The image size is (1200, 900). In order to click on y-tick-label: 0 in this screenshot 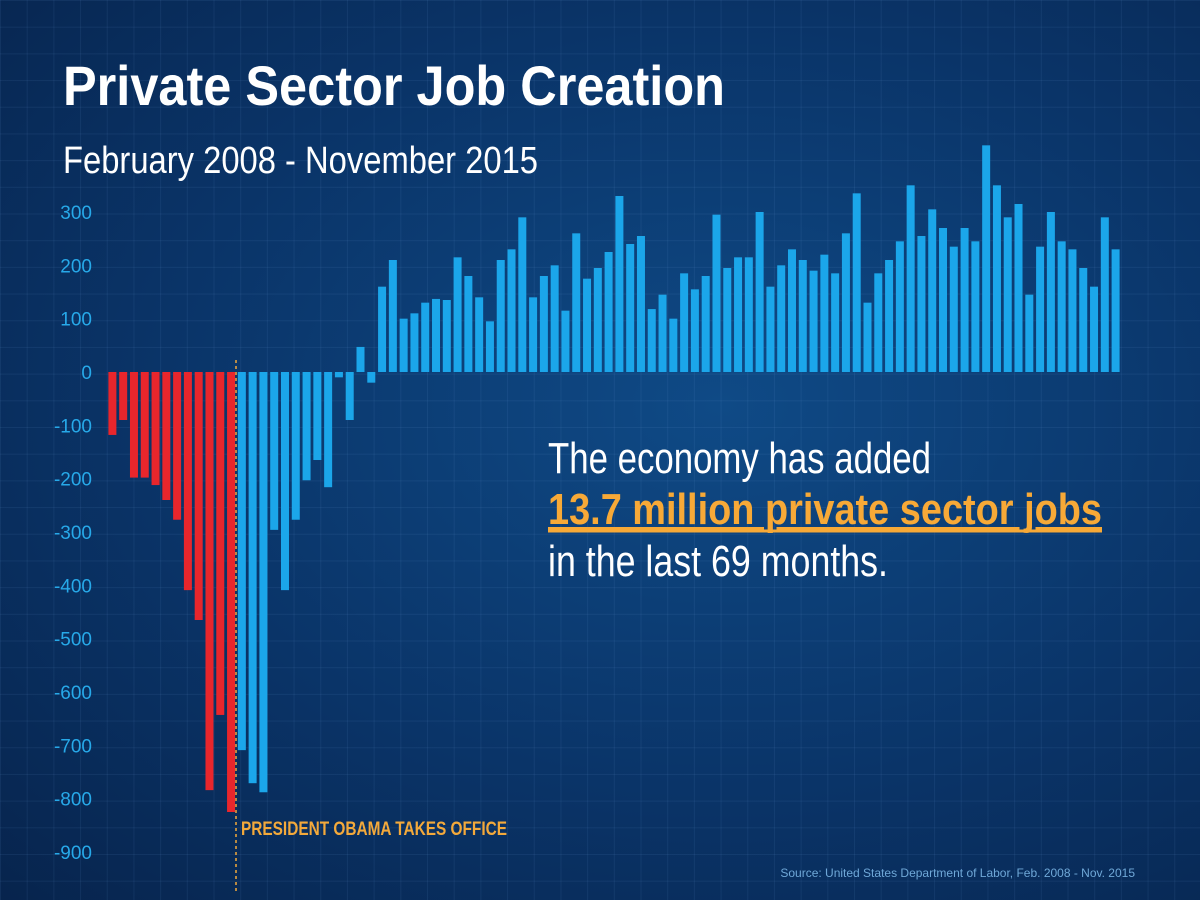, I will do `click(86, 373)`.